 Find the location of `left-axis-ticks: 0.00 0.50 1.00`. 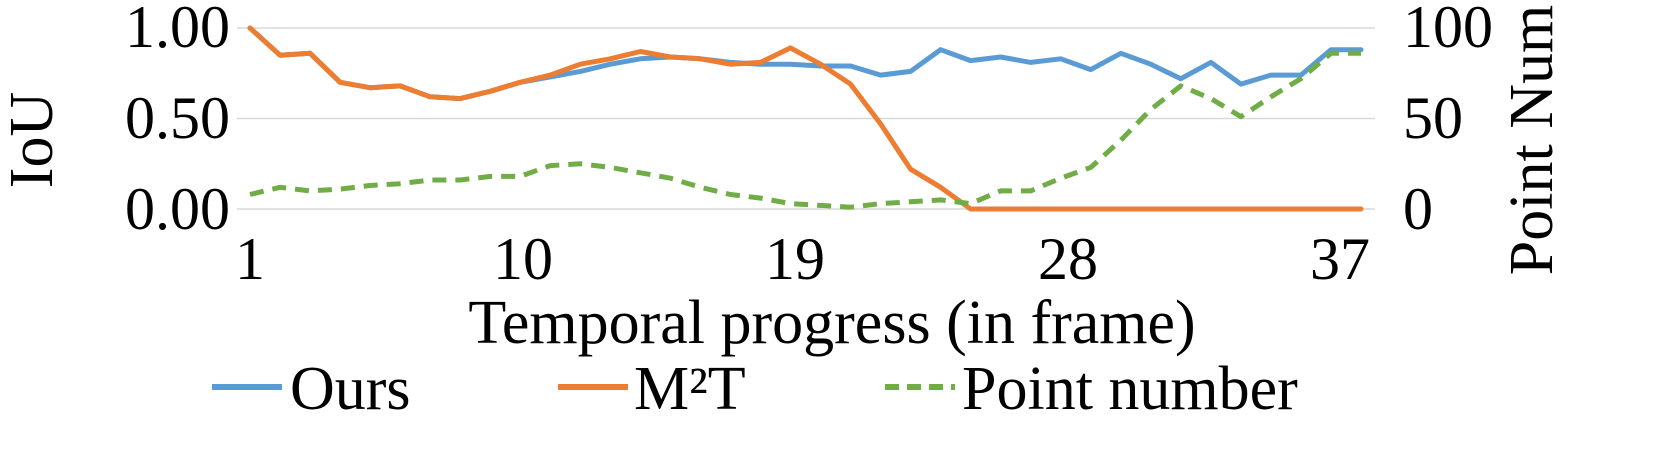

left-axis-ticks: 0.00 0.50 1.00 is located at coordinates (177, 121).